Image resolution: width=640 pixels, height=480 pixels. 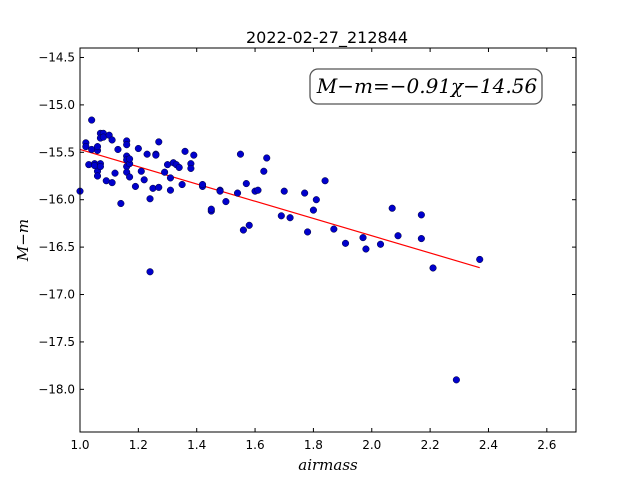 What do you see at coordinates (196, 445) in the screenshot?
I see `x-tick-label: 1.4` at bounding box center [196, 445].